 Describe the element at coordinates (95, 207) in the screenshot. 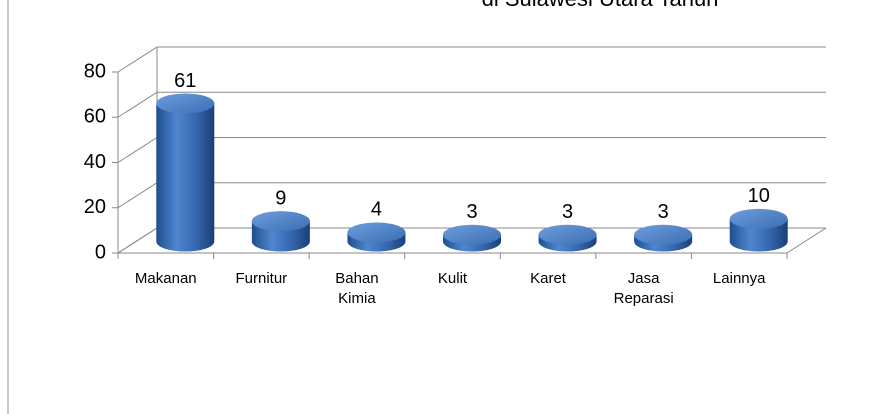

I see `y-tick-label: 20` at that location.